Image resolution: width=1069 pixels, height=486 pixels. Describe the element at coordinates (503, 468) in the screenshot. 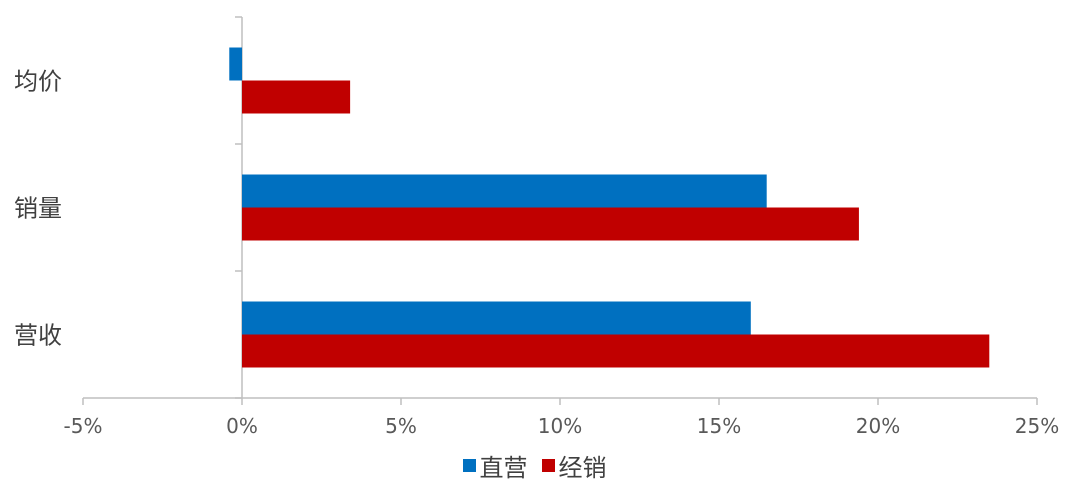

I see `legend-label-series-0: 直营` at that location.